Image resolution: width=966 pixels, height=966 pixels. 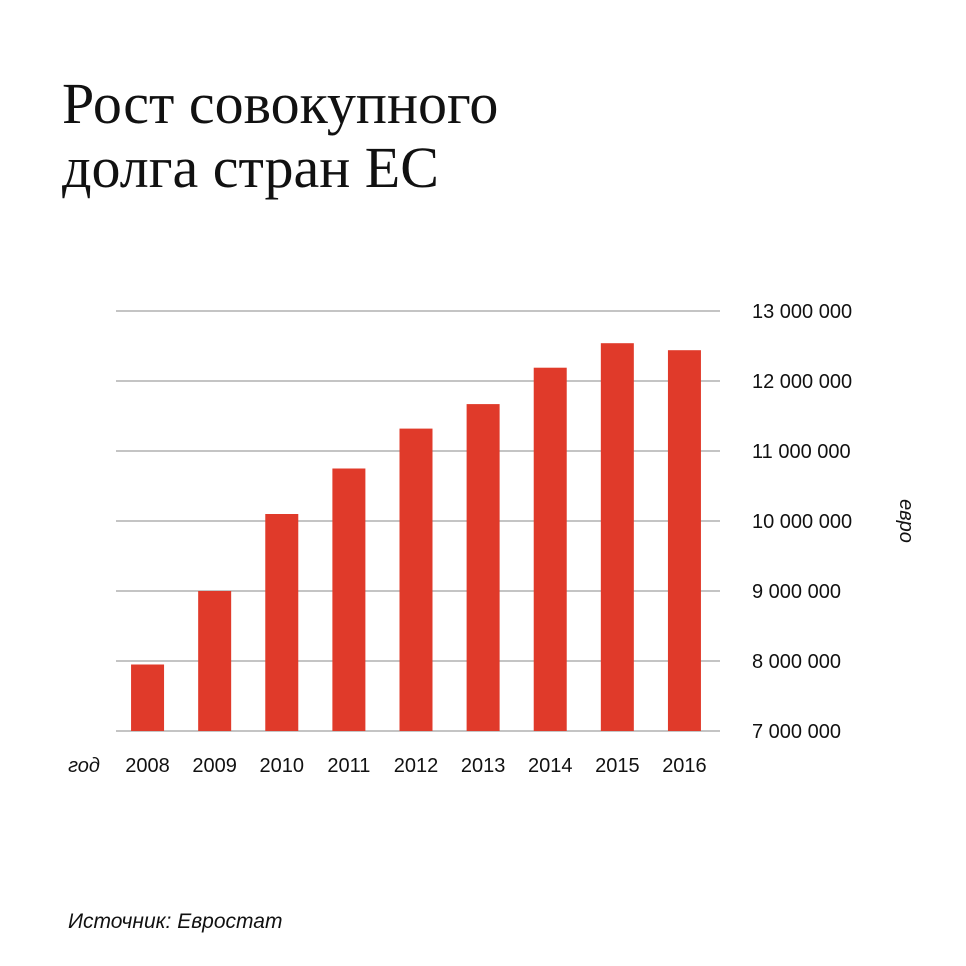 I want to click on bar-2009, so click(x=215, y=661).